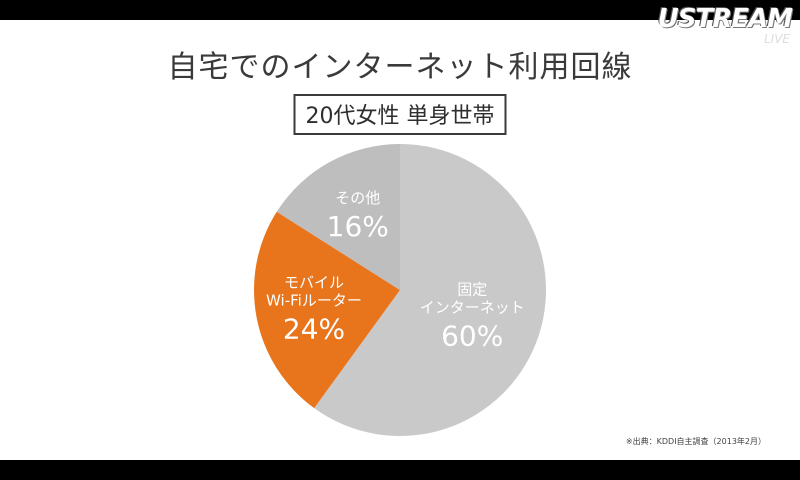 The image size is (800, 480). What do you see at coordinates (314, 282) in the screenshot?
I see `slice-name-text: モバイル` at bounding box center [314, 282].